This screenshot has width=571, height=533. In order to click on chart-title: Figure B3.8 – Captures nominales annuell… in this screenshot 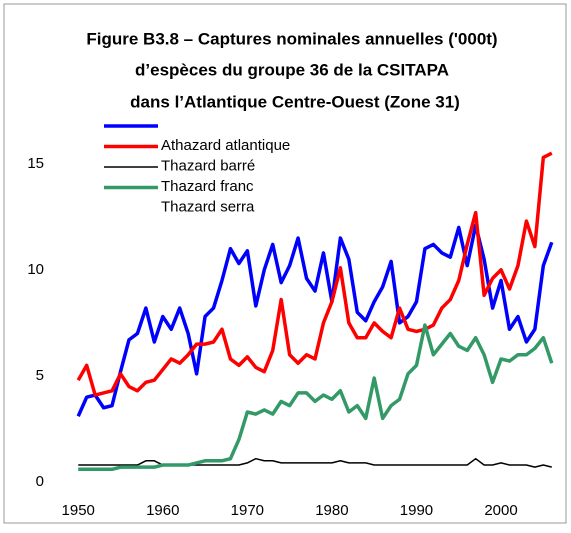, I will do `click(291, 38)`.